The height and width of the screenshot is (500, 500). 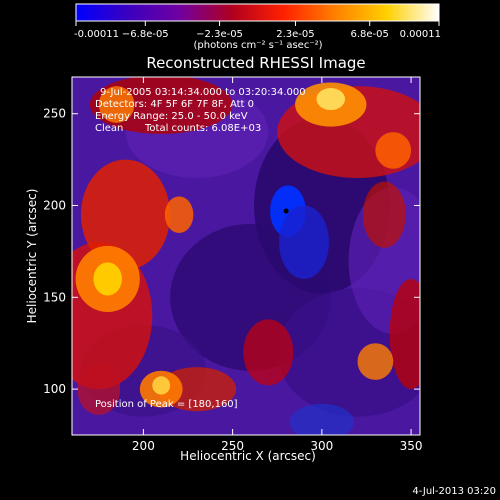 What do you see at coordinates (32, 256) in the screenshot?
I see `y-axis-label: Heliocentric Y (arcsec)` at bounding box center [32, 256].